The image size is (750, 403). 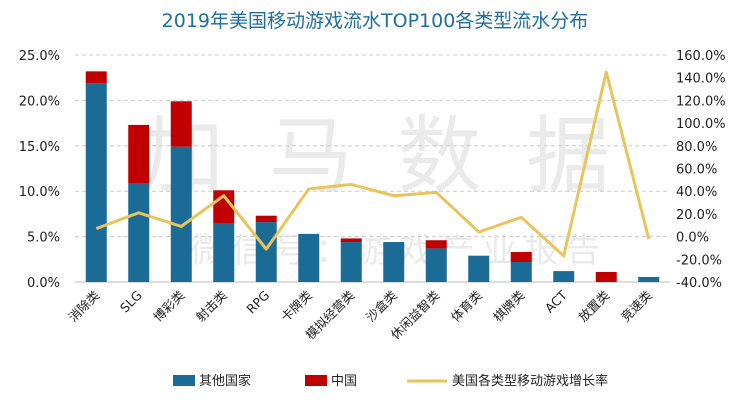 What do you see at coordinates (225, 381) in the screenshot?
I see `legend-label-other-countries: 其他国家` at bounding box center [225, 381].